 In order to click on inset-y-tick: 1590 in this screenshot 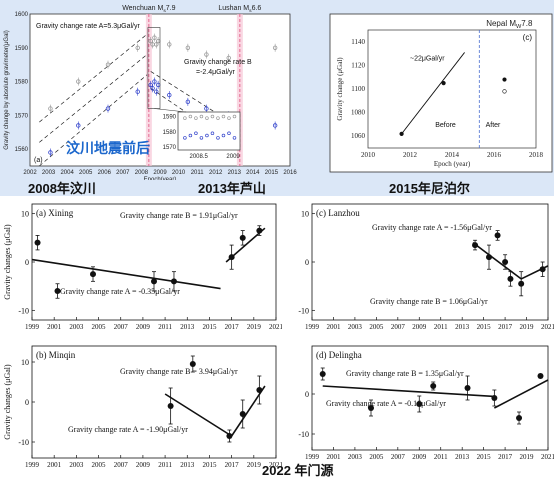, I will do `click(170, 118)`.